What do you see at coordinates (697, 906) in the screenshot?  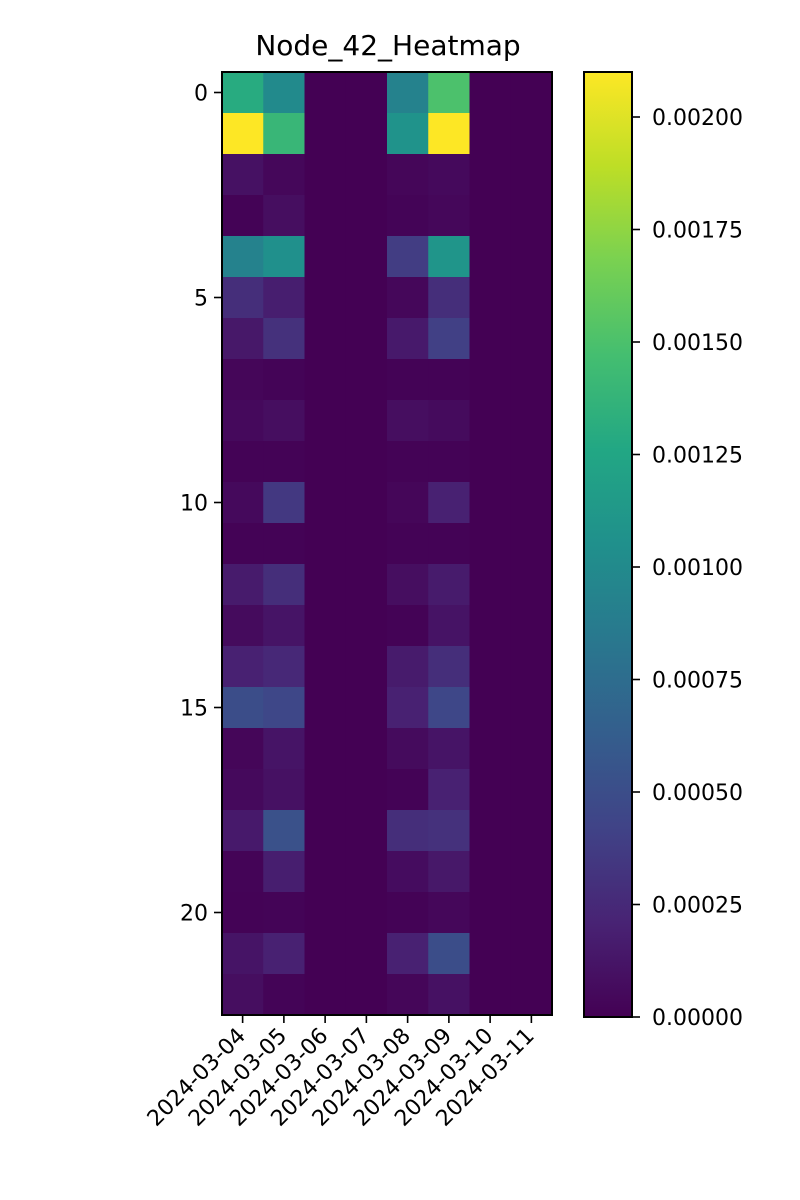 I see `colorbar-tick-label: 0.00025` at bounding box center [697, 906].